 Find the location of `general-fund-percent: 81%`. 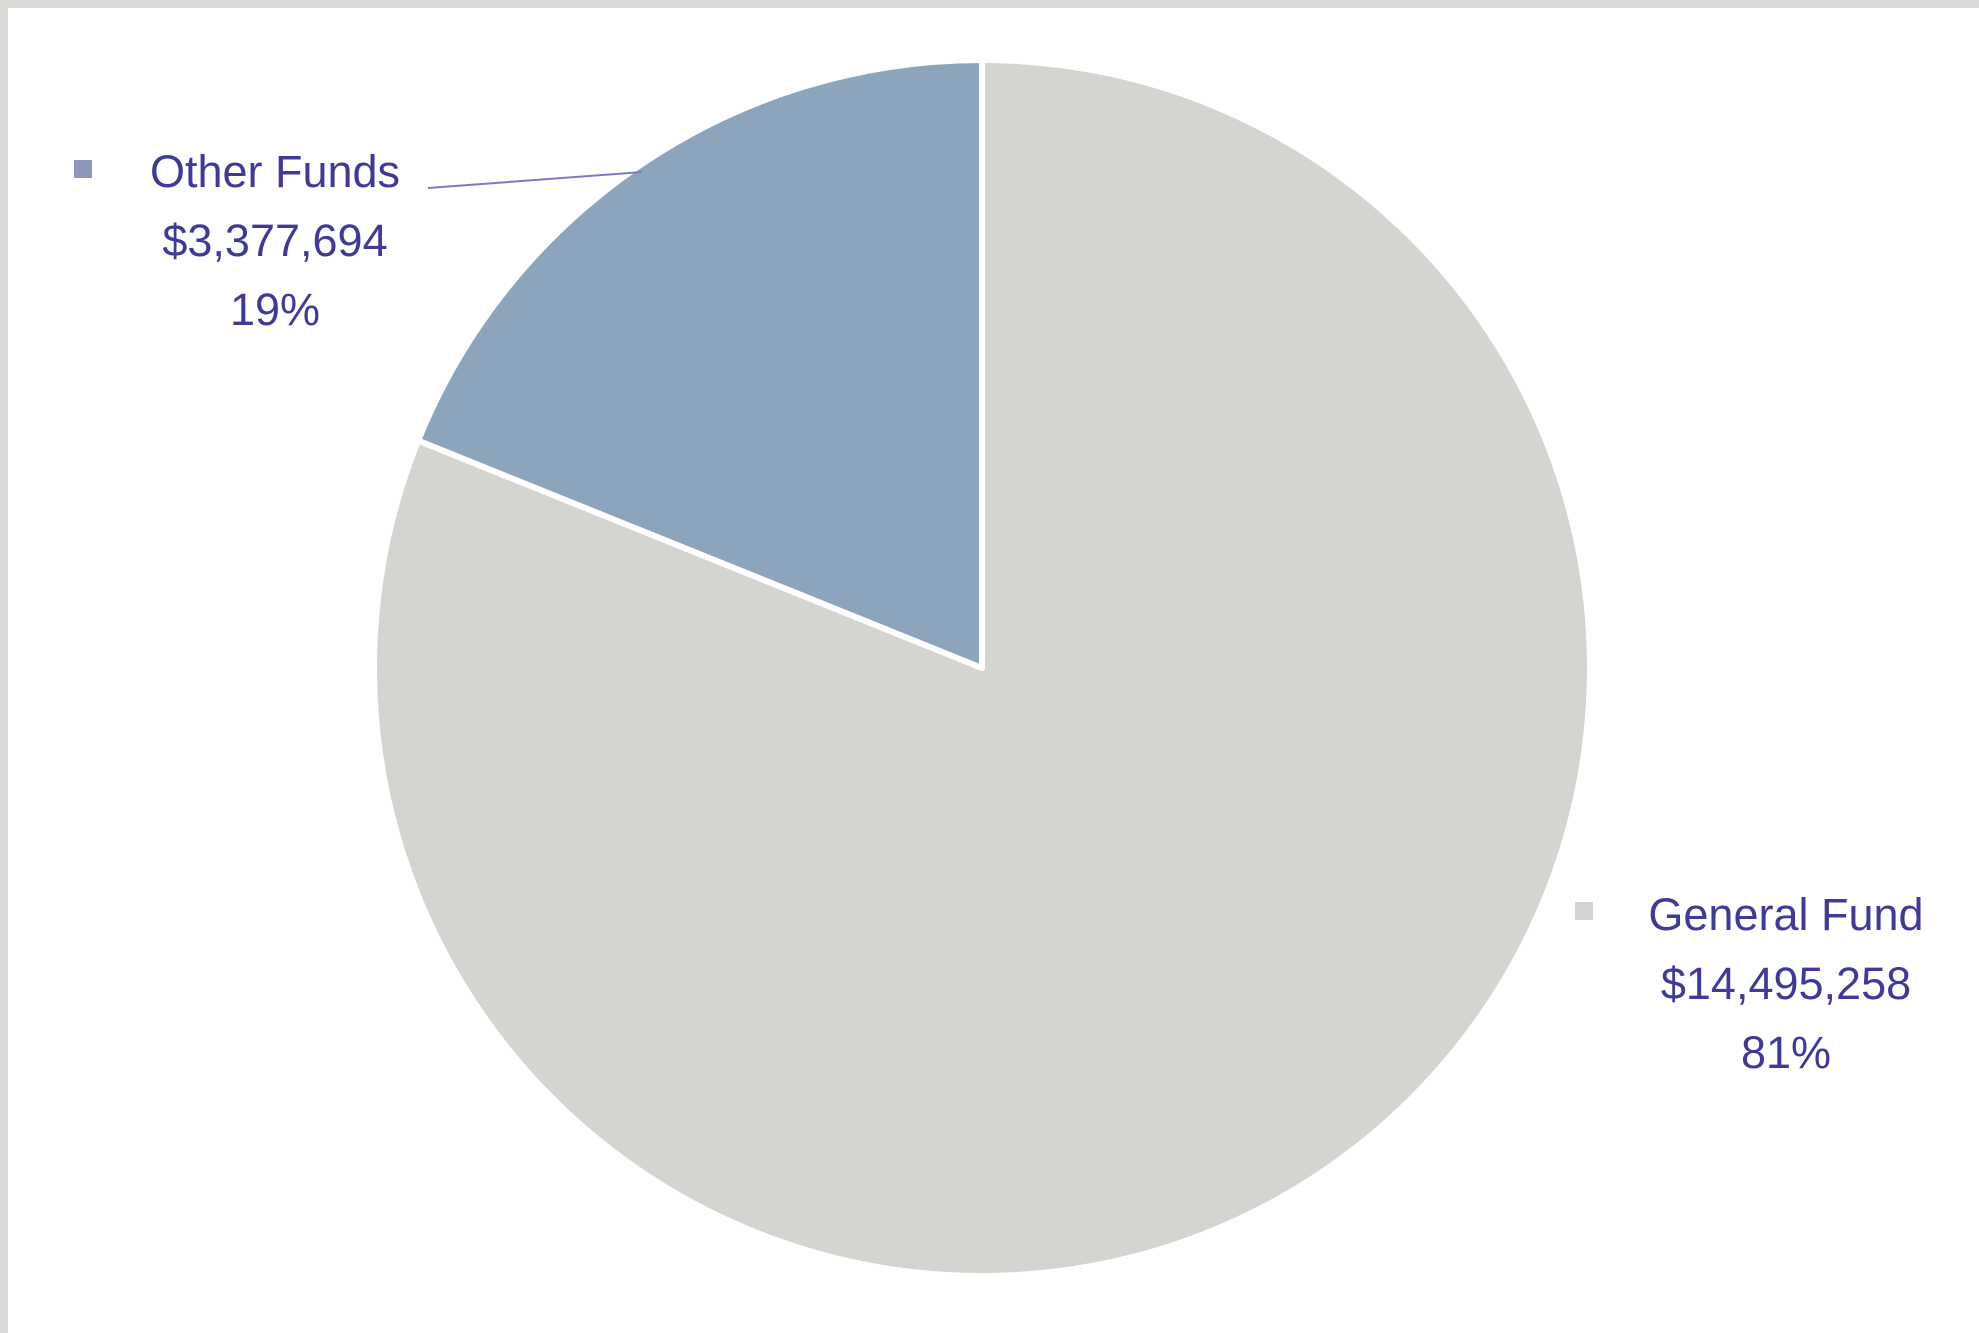

general-fund-percent: 81% is located at coordinates (1786, 1052).